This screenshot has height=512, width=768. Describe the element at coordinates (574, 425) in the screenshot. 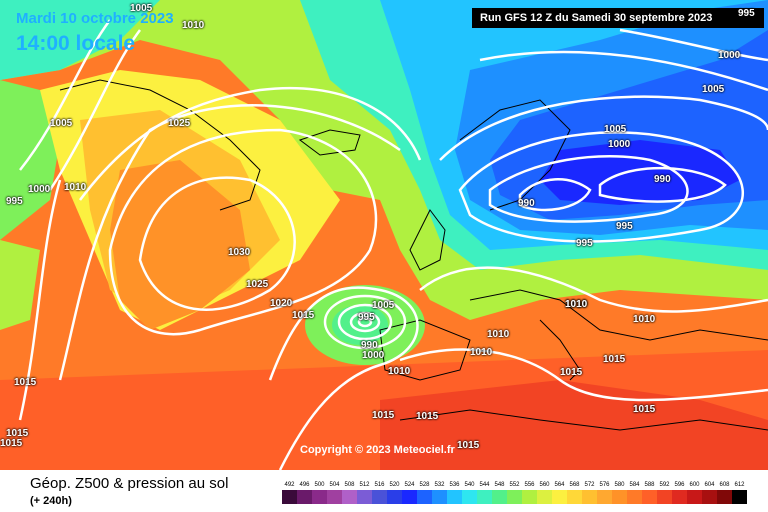

I see `field-south-red` at that location.